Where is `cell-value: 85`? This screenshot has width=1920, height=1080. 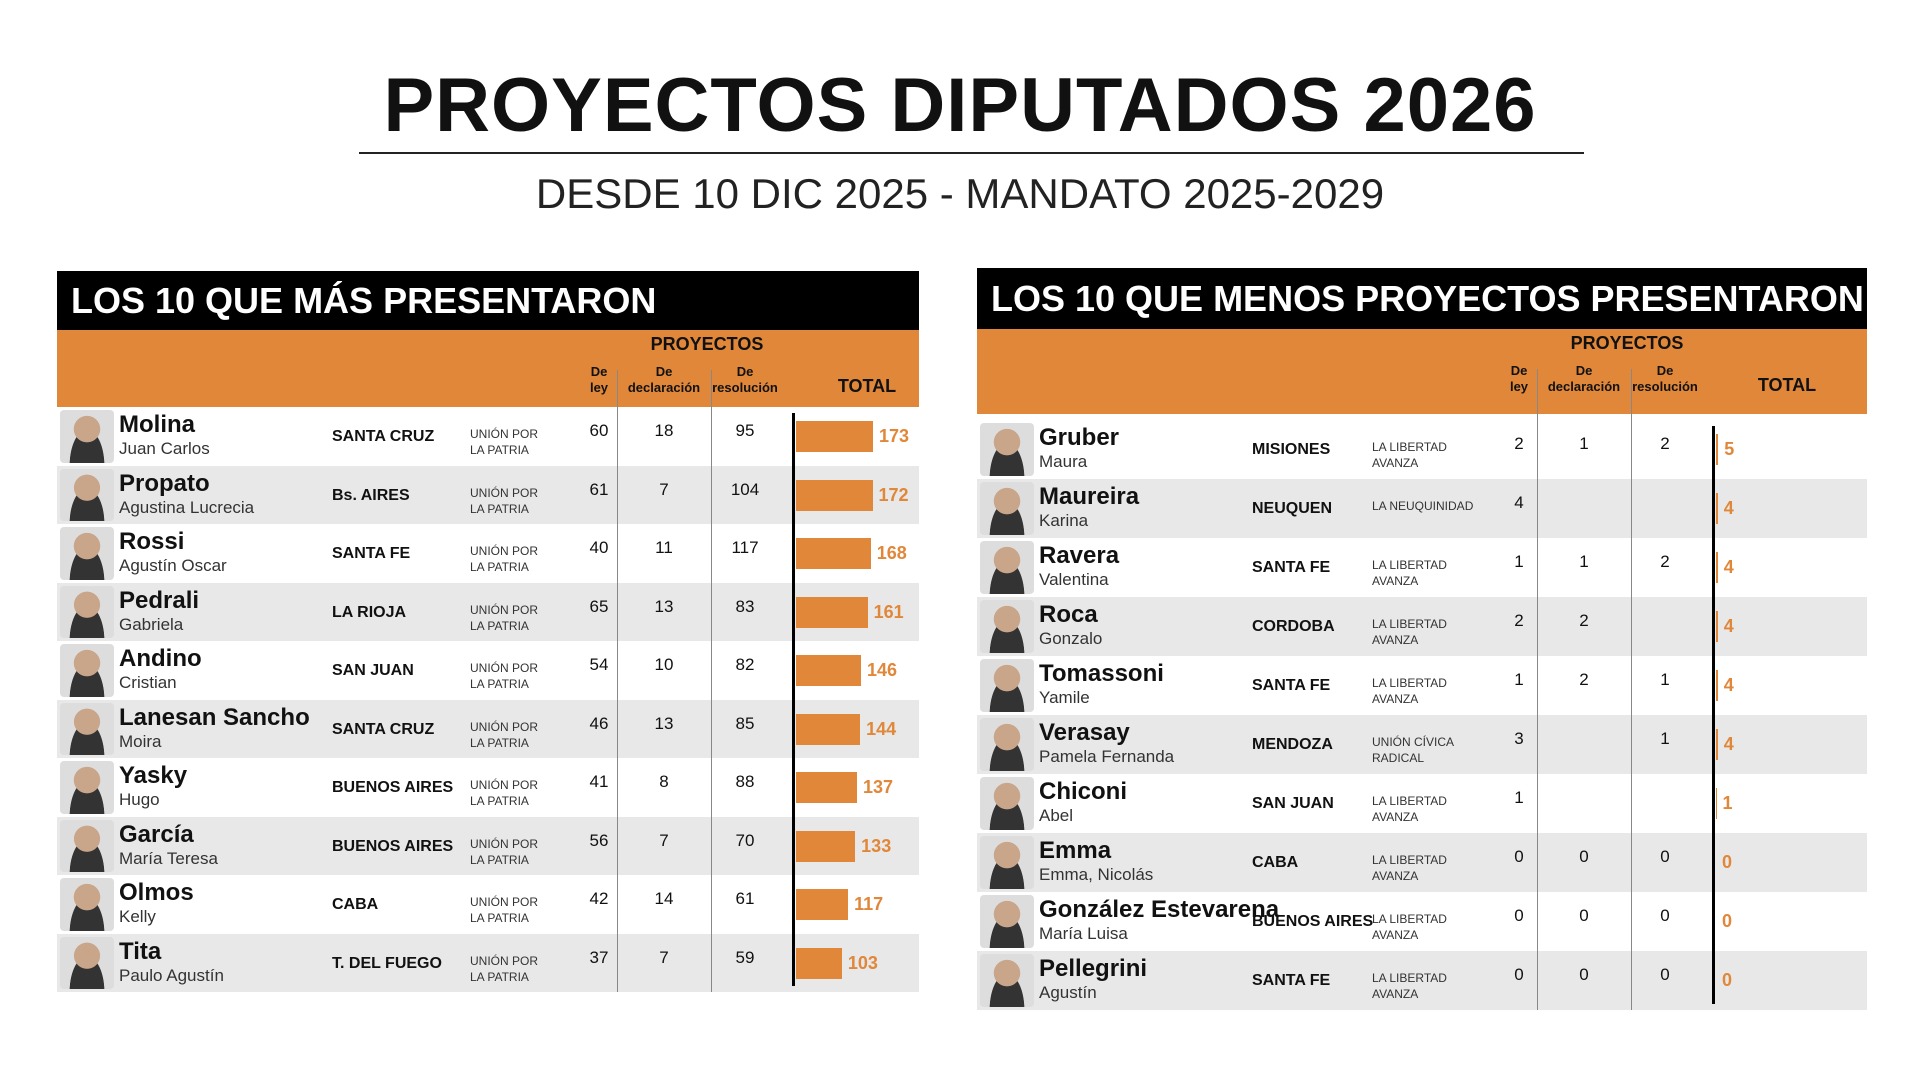 cell-value: 85 is located at coordinates (745, 723).